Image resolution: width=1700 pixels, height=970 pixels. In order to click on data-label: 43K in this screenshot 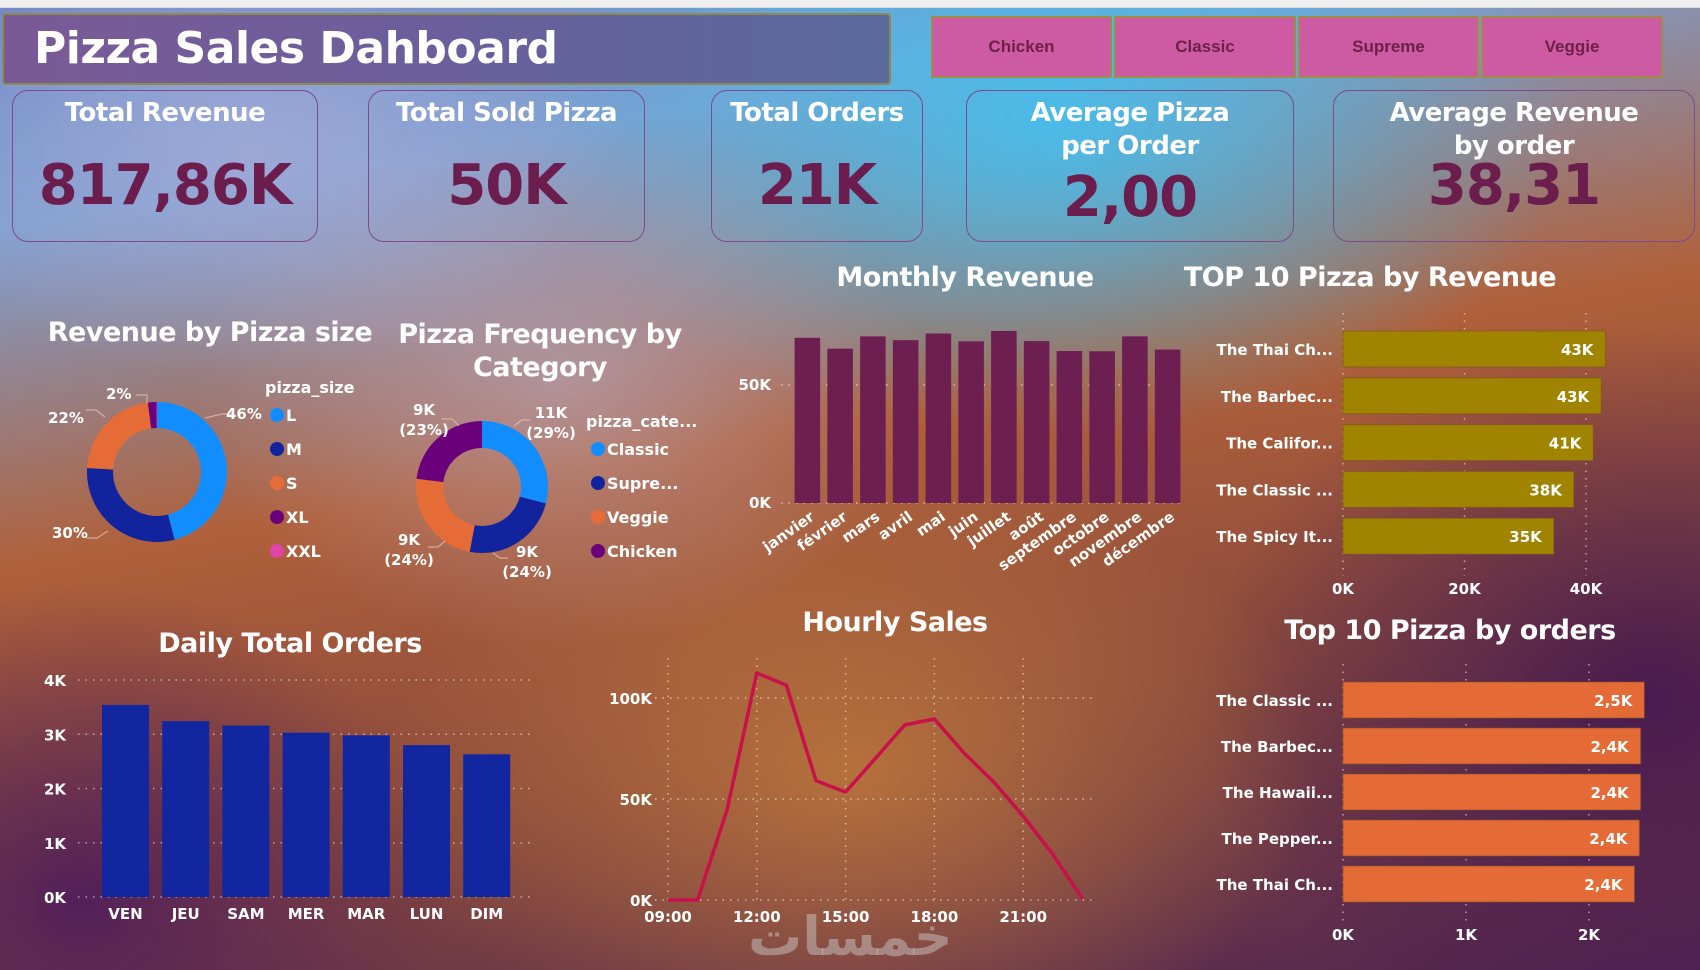, I will do `click(1574, 397)`.